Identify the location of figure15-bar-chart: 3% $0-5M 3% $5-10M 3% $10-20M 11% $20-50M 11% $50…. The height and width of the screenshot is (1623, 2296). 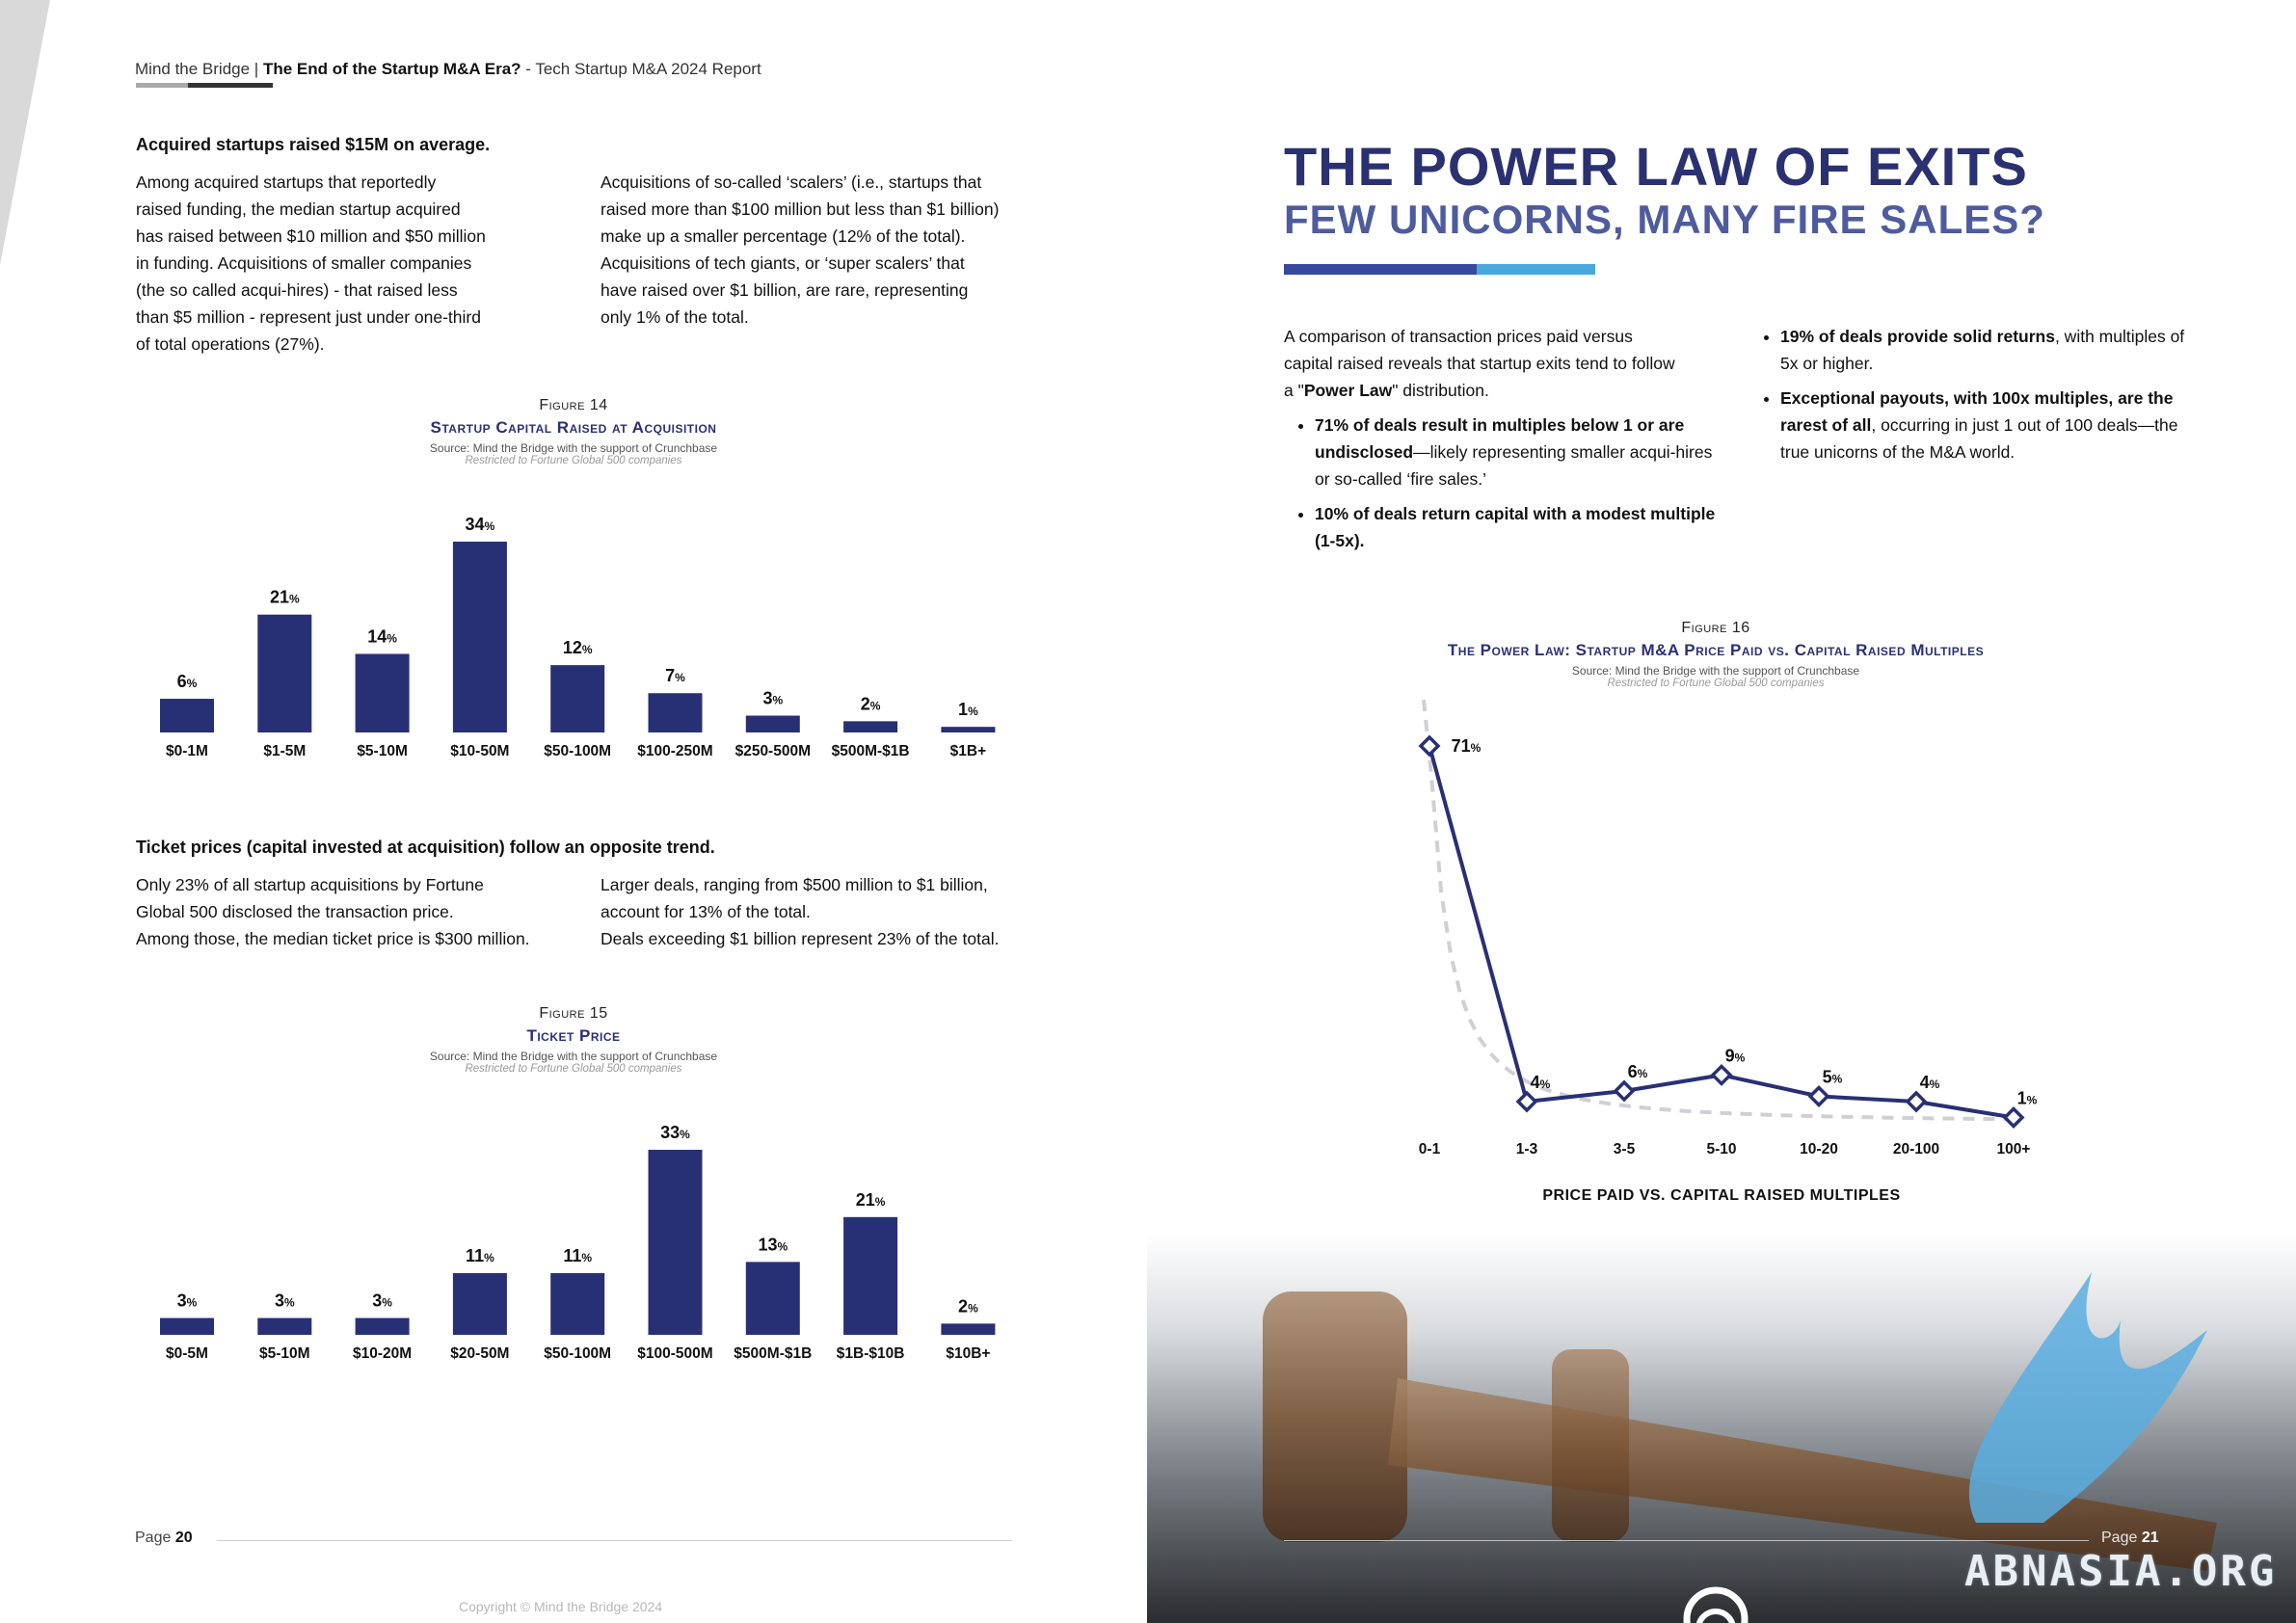
(578, 1242).